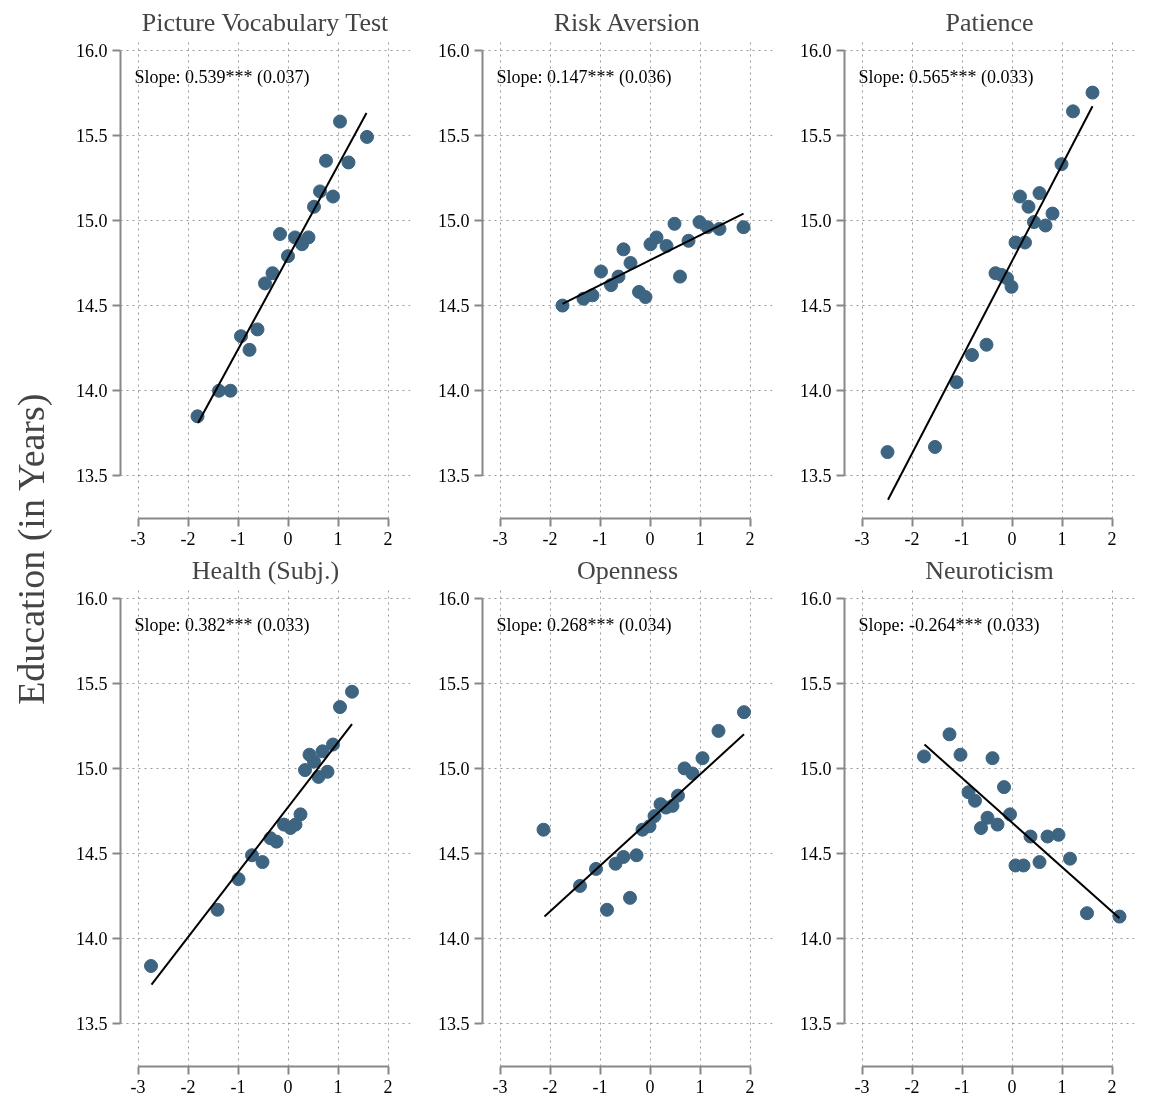 The height and width of the screenshot is (1109, 1161). What do you see at coordinates (626, 22) in the screenshot?
I see `chart-title: Risk Aversion` at bounding box center [626, 22].